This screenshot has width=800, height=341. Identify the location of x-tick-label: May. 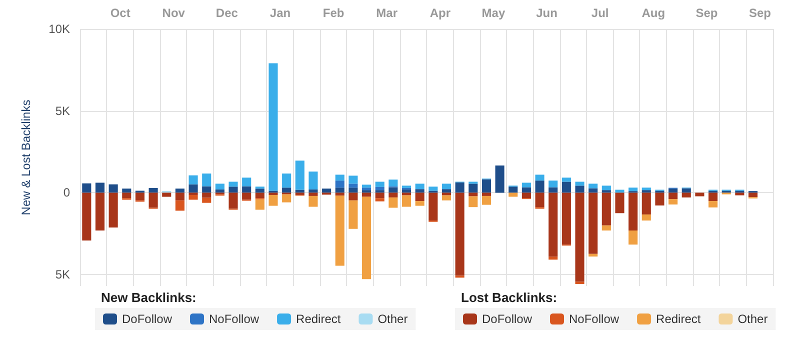
(494, 13).